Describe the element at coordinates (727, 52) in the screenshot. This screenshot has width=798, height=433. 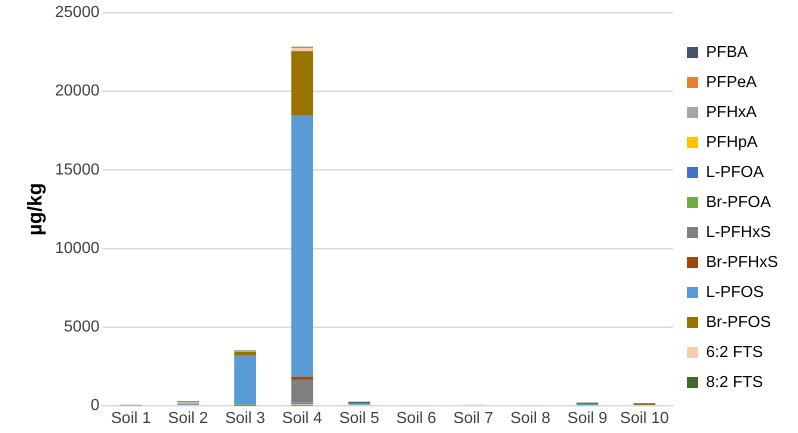
I see `legend-label: PFBA` at that location.